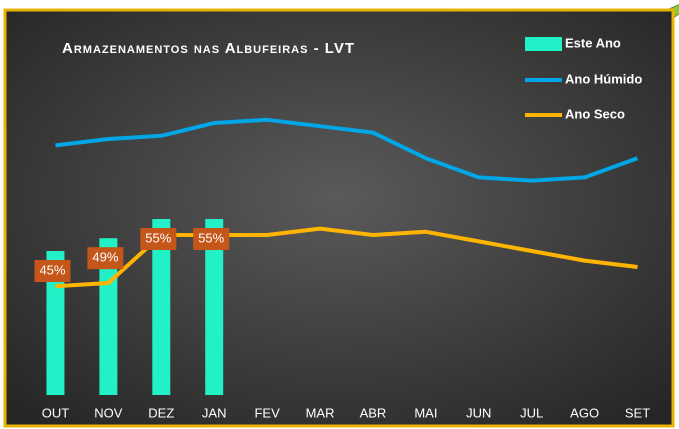 The width and height of the screenshot is (679, 429). Describe the element at coordinates (56, 412) in the screenshot. I see `x-tick-label: OUT` at that location.